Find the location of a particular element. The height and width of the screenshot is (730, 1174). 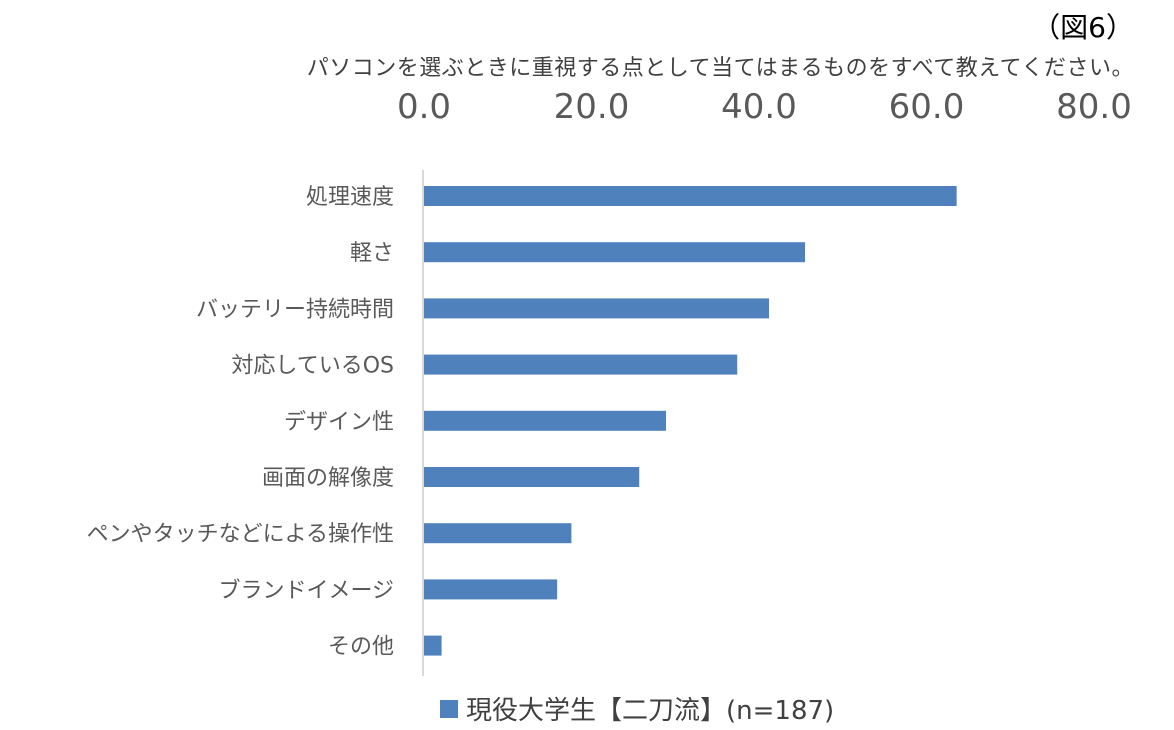

category-label: 軽さ is located at coordinates (372, 253).